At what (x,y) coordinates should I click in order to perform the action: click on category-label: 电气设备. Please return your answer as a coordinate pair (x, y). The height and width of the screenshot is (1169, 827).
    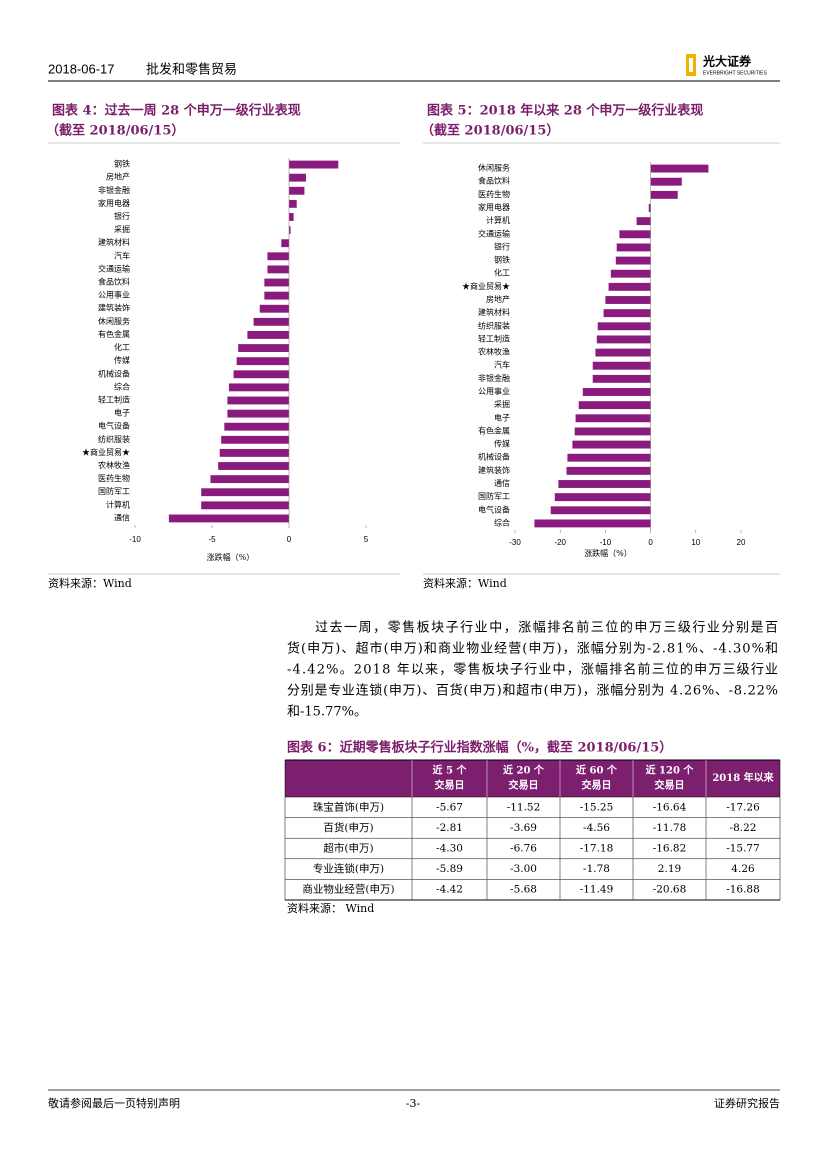
    Looking at the image, I should click on (494, 509).